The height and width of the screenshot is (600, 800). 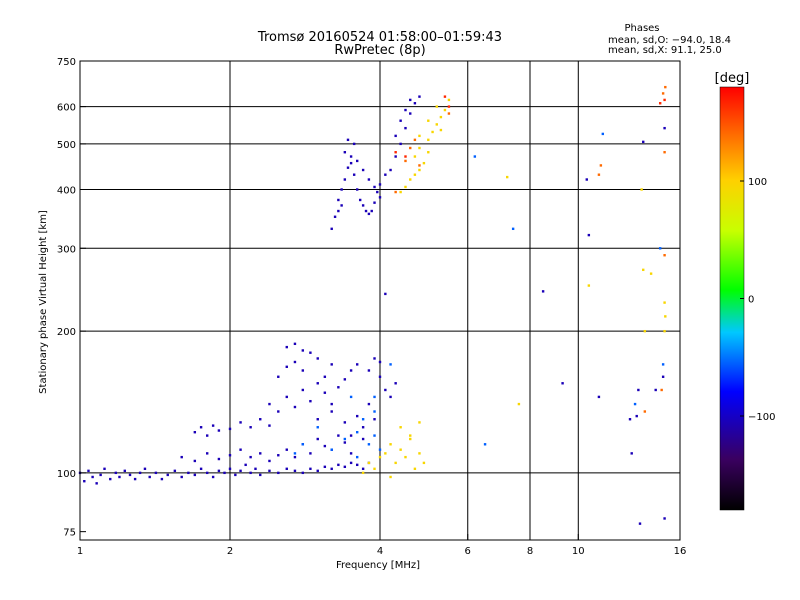 I want to click on chart-subtitle: RwPretec (8p), so click(x=379, y=50).